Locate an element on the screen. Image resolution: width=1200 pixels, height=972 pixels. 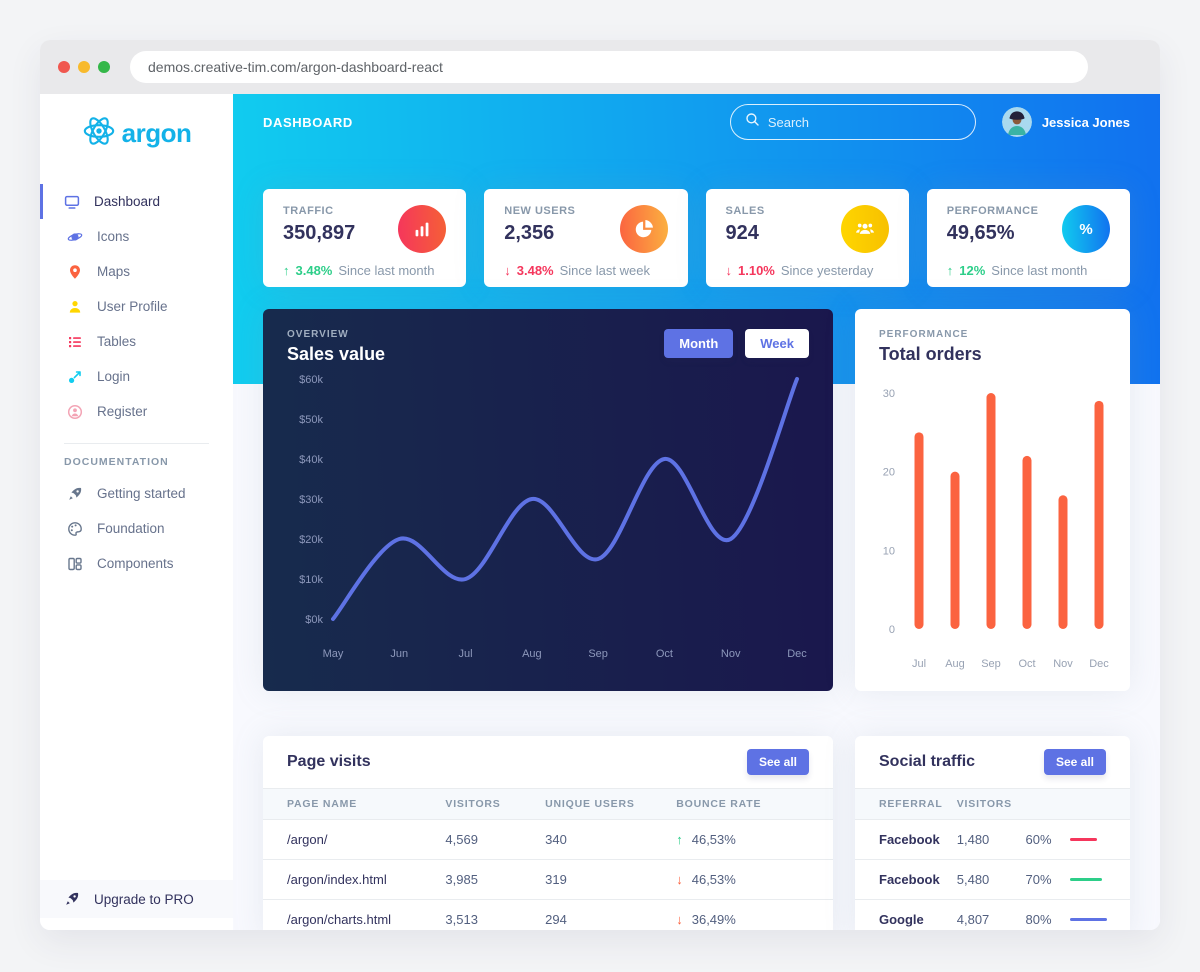
rocket-icon is located at coordinates (75, 494).